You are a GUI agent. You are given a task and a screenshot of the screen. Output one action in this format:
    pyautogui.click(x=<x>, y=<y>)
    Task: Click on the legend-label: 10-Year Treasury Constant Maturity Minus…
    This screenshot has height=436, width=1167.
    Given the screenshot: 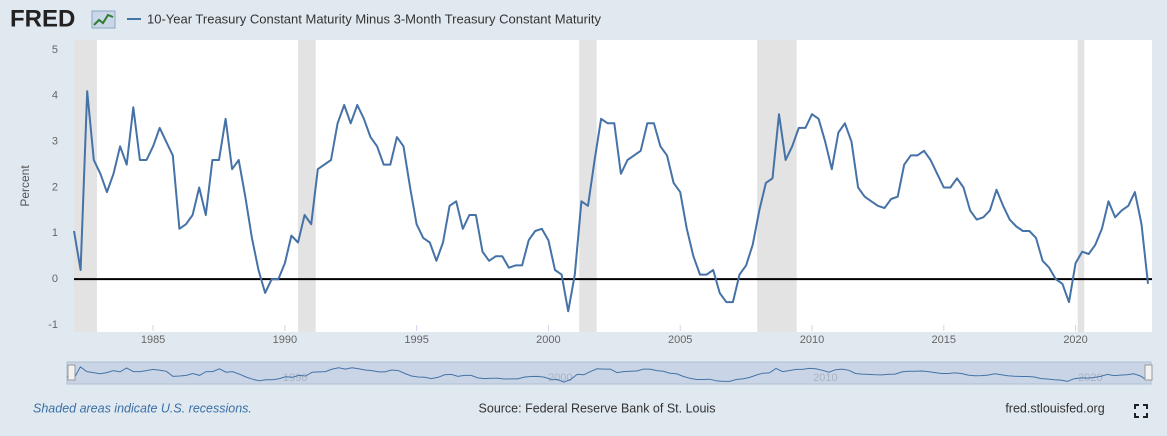 What is the action you would take?
    pyautogui.click(x=374, y=18)
    